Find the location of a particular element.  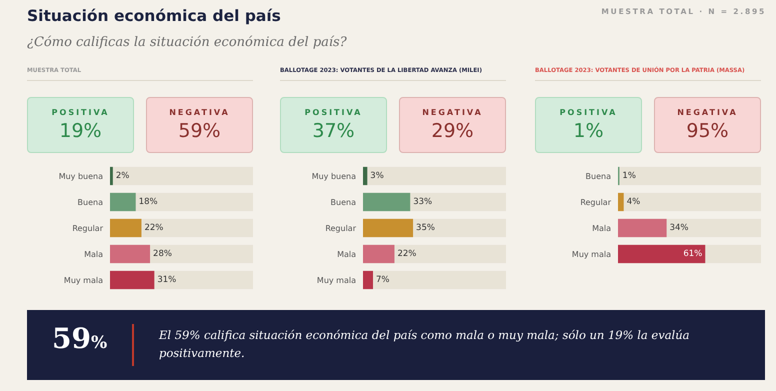

data-label: 19% is located at coordinates (80, 131).